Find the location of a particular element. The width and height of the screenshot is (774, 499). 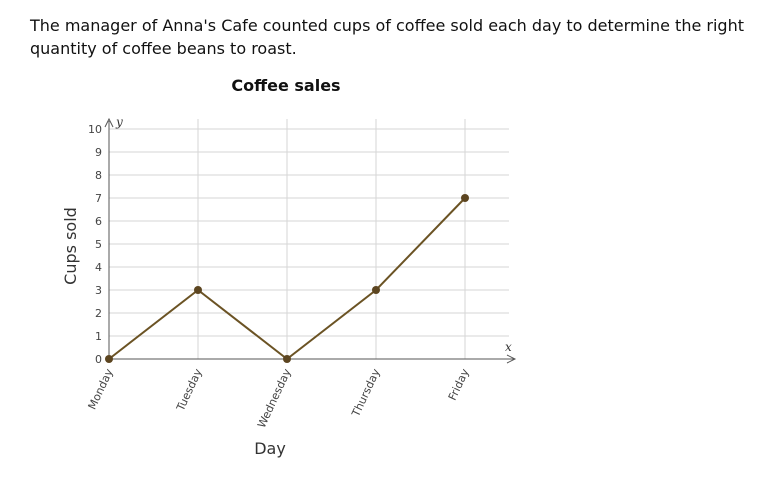

y-axis-arrow is located at coordinates (109, 122).